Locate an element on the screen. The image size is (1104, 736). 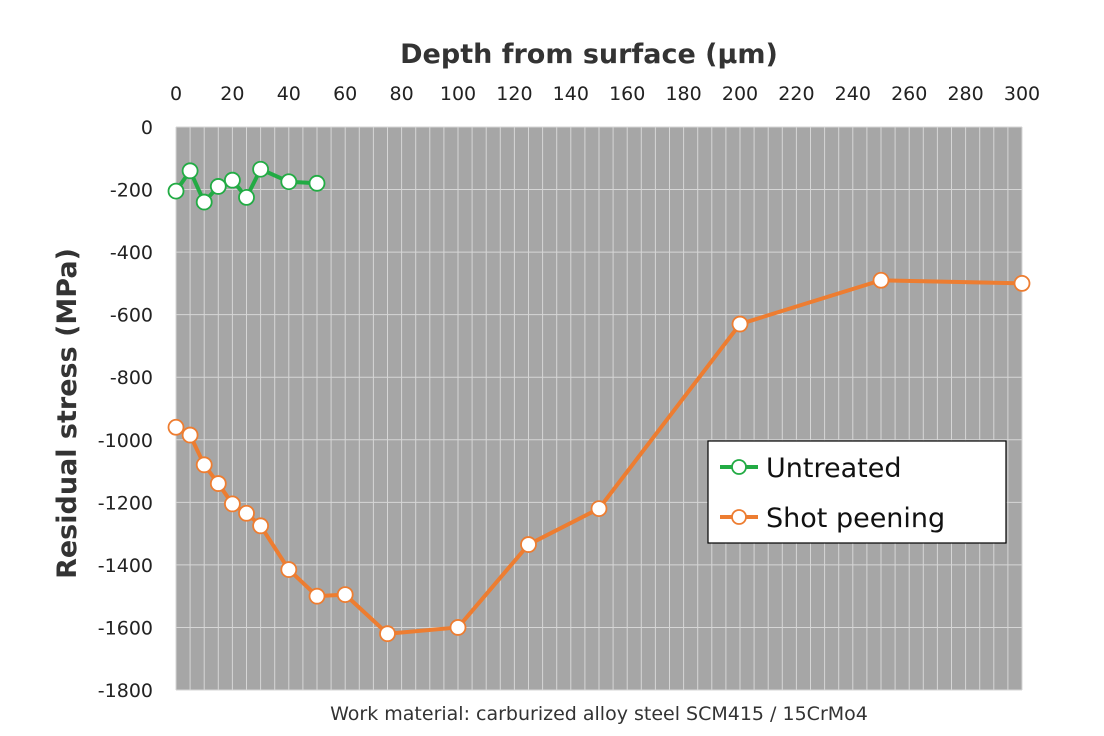
x-axis-title: Depth from surface (μm) is located at coordinates (589, 54).